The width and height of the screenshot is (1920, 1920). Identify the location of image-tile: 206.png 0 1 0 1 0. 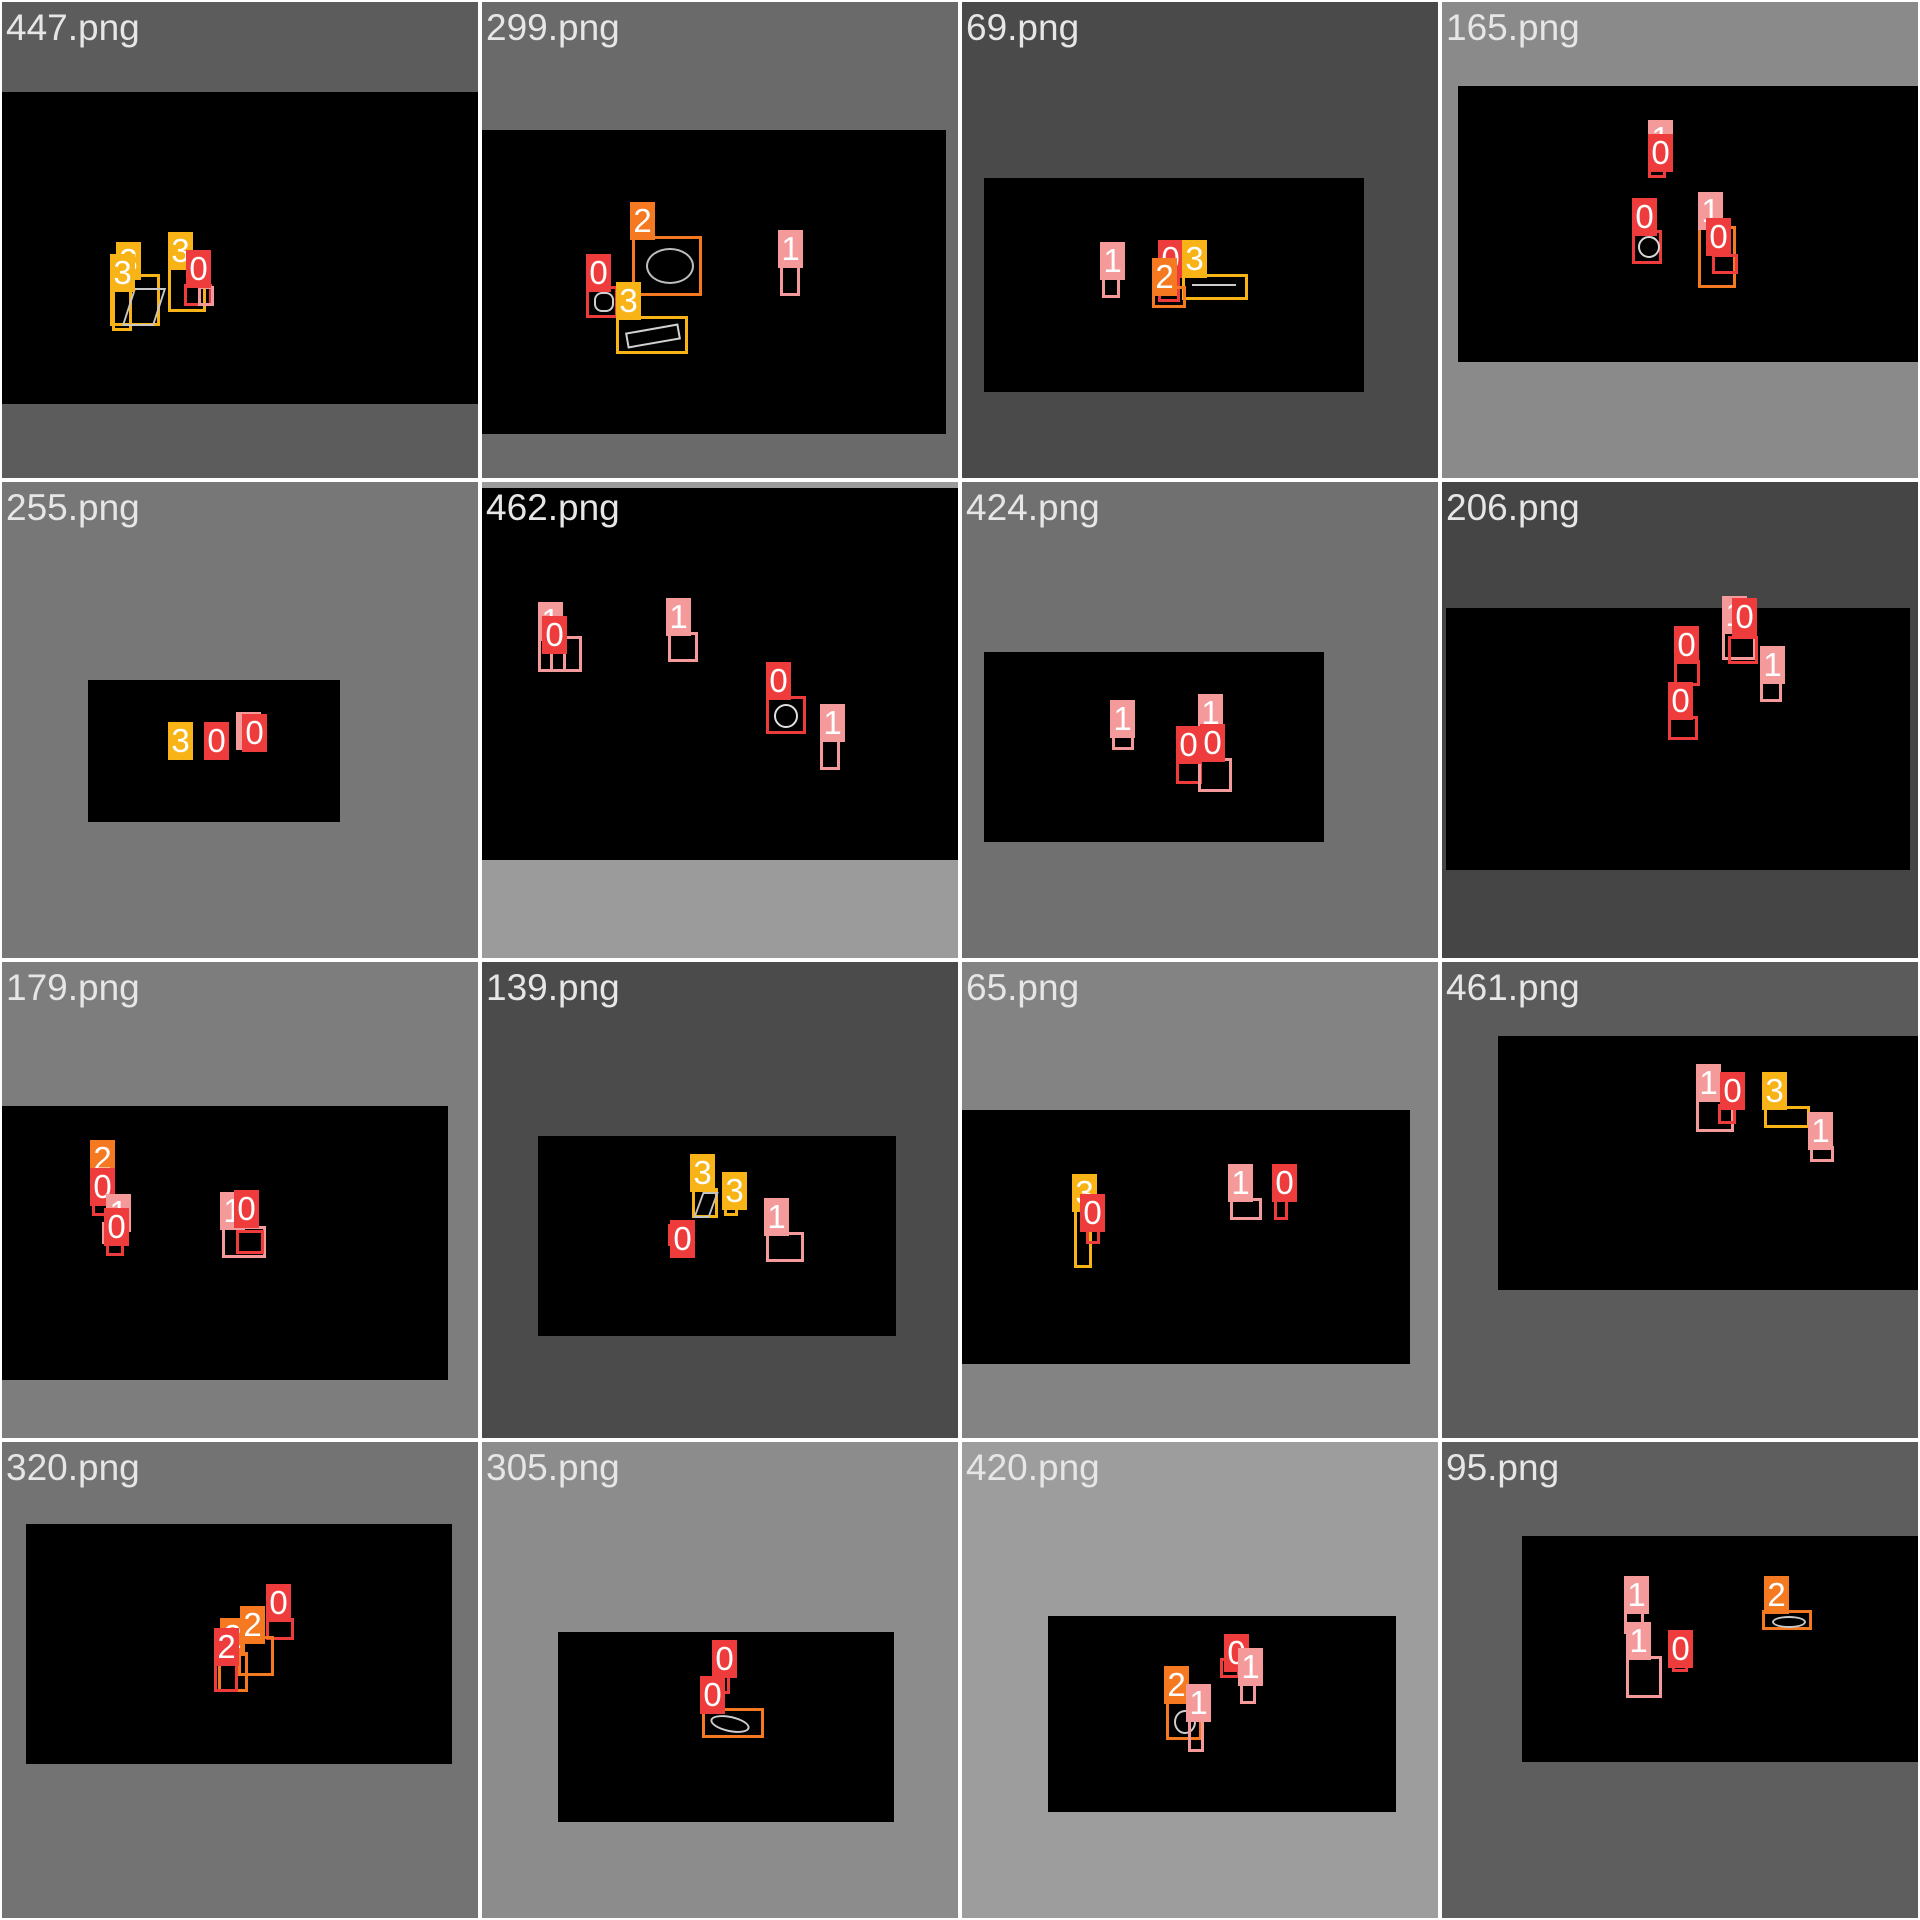
(1680, 720).